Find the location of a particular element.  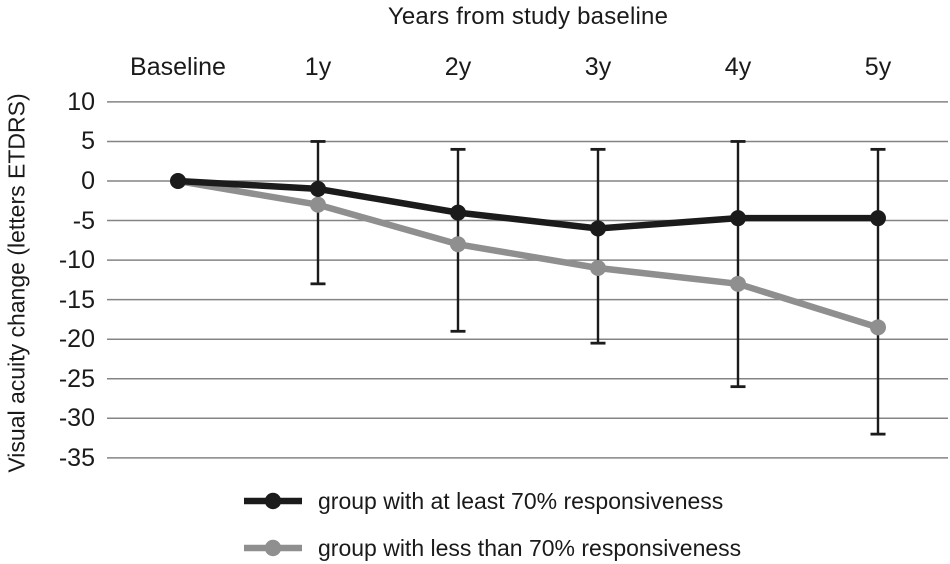

y-axis-tick: -25 is located at coordinates (76, 378).